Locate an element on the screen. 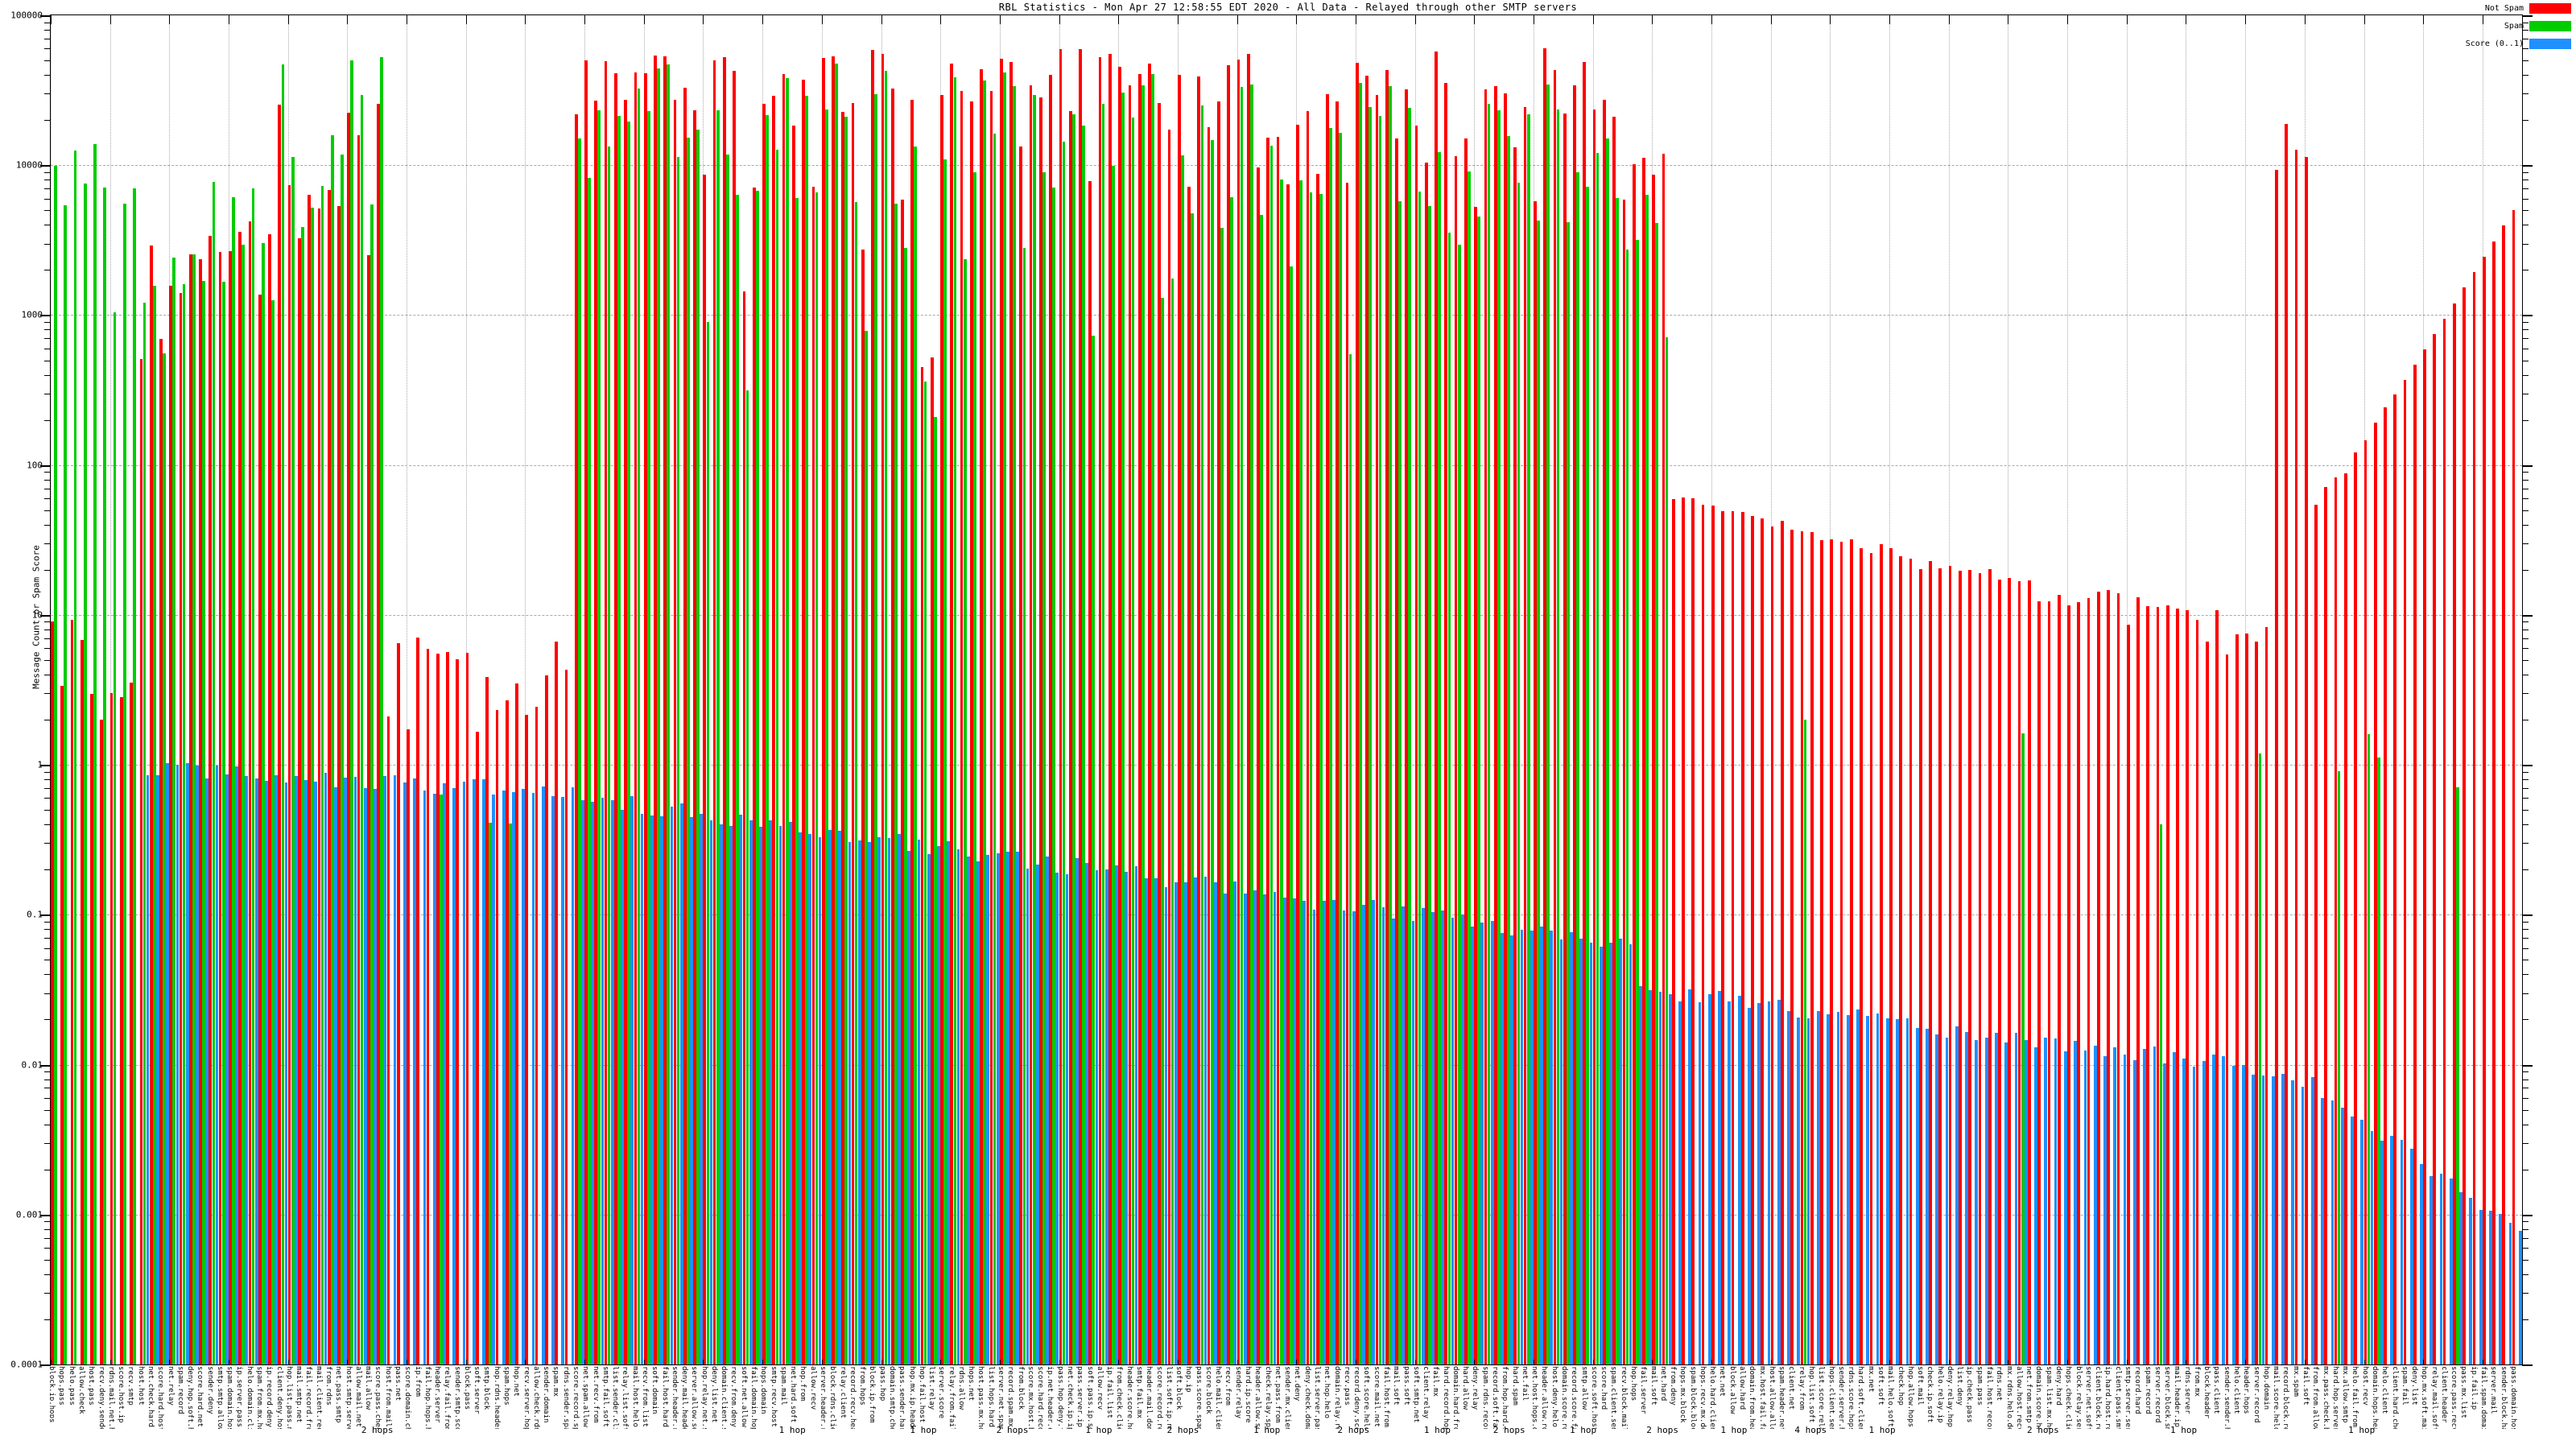 The image size is (2576, 1449). x-axis-tick-label: hard.spam is located at coordinates (1514, 1386).